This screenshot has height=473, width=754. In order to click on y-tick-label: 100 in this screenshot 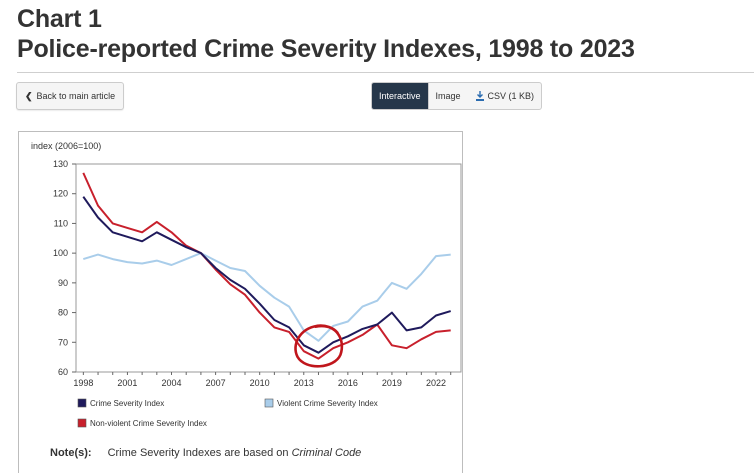, I will do `click(60, 253)`.